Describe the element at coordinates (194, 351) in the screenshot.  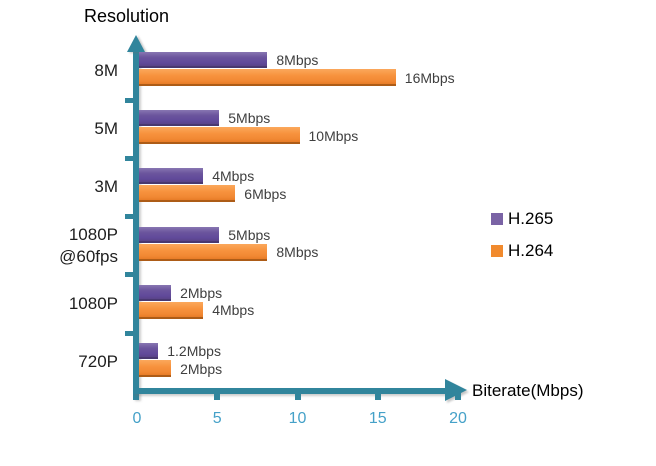
I see `data-label: 1.2Mbps` at that location.